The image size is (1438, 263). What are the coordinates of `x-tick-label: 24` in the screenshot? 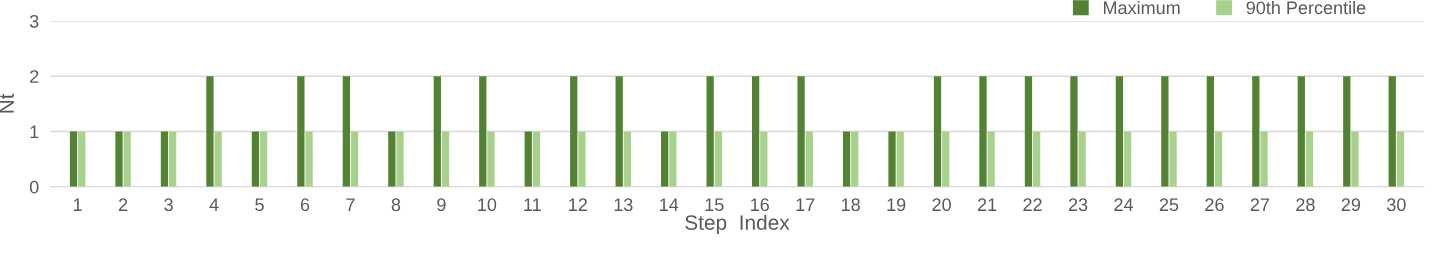 It's located at (1124, 204).